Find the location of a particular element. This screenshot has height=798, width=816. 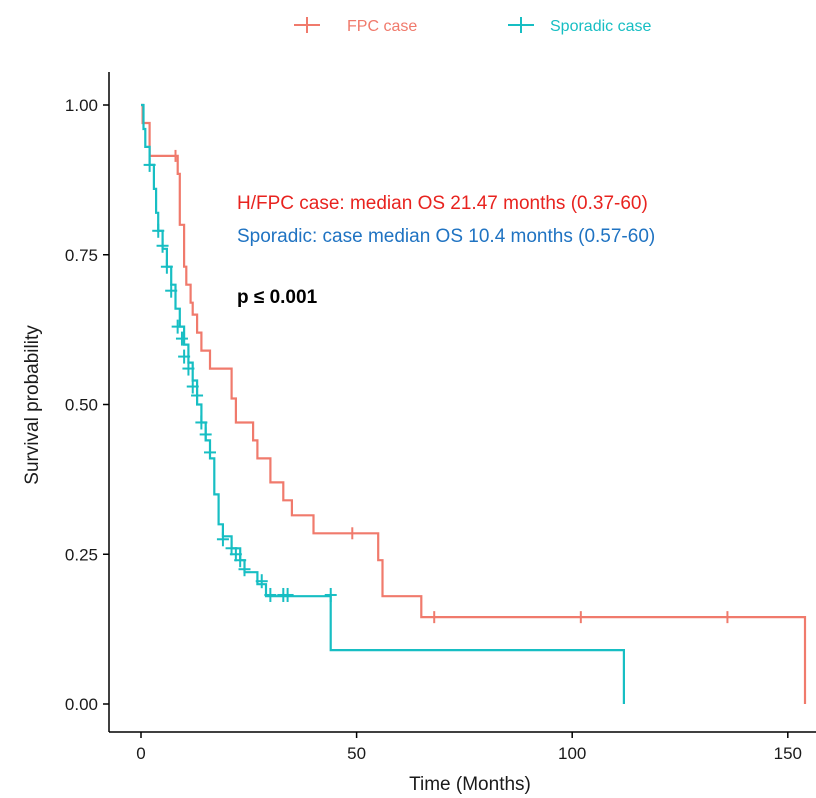

legend-item-fpc: FPC case is located at coordinates (355, 26).